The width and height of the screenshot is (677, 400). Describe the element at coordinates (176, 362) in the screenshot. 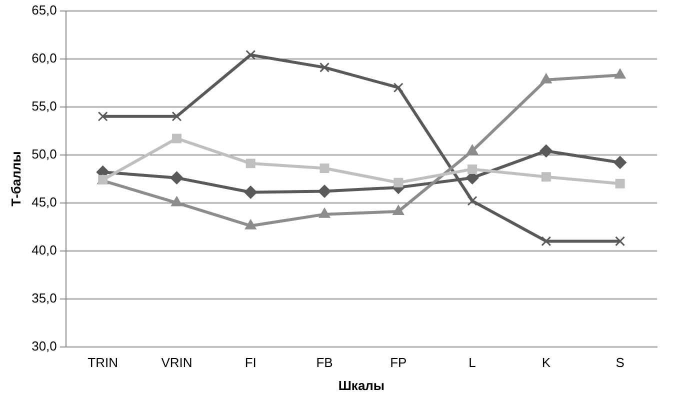

I see `x-tick-label: VRIN` at that location.